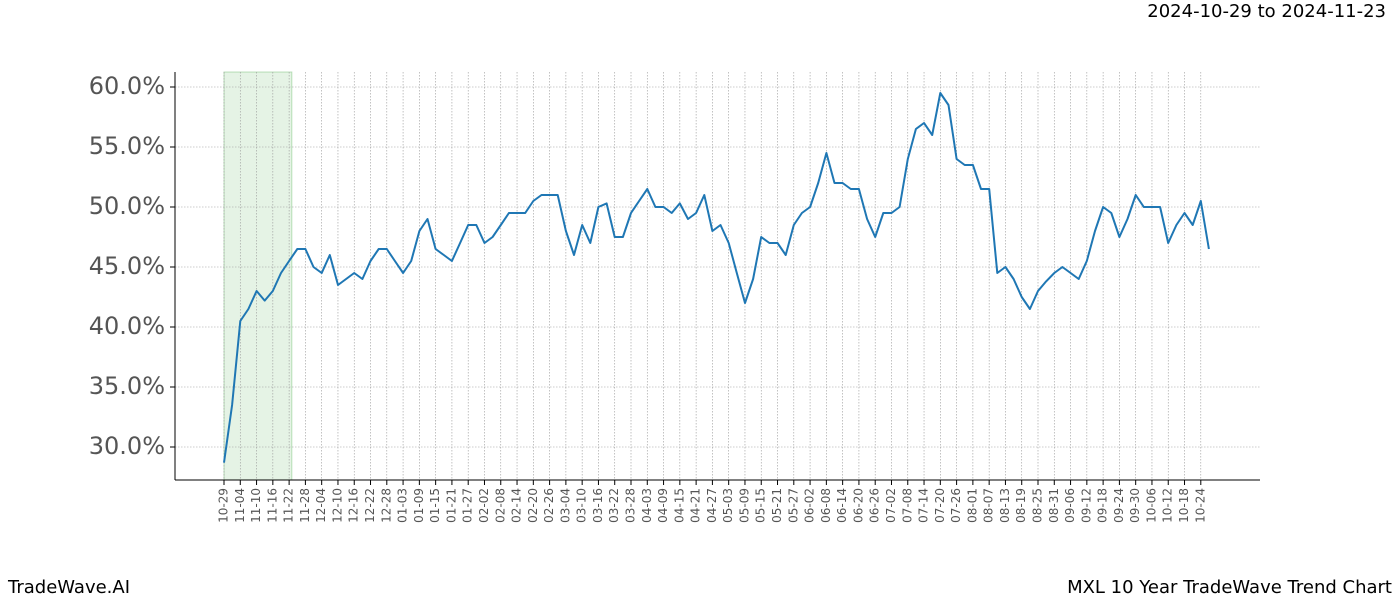  Describe the element at coordinates (728, 505) in the screenshot. I see `x-tick-label: 05-03` at that location.